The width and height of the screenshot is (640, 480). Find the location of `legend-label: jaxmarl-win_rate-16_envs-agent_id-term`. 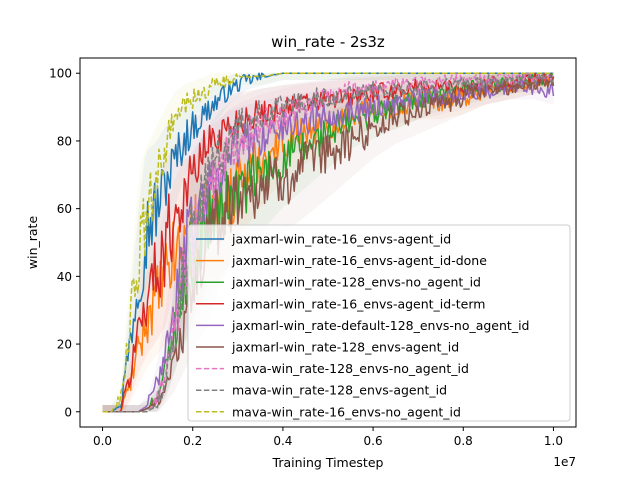

legend-label: jaxmarl-win_rate-16_envs-agent_id-term is located at coordinates (358, 303).